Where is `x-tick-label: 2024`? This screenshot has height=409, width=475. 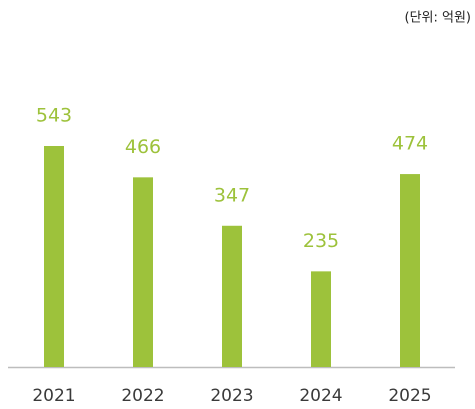
x-tick-label: 2024 is located at coordinates (320, 396).